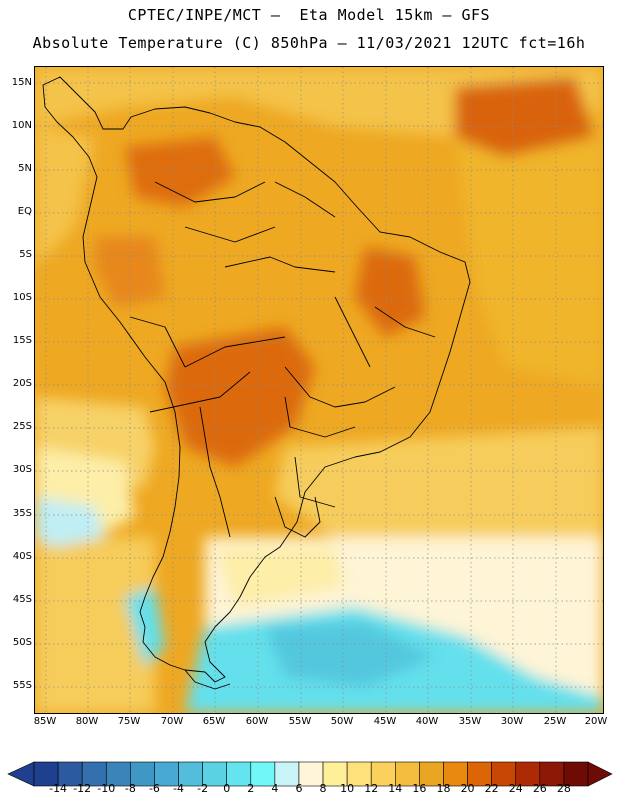 This screenshot has width=618, height=800. Describe the element at coordinates (257, 721) in the screenshot. I see `lon-label: 60W` at that location.